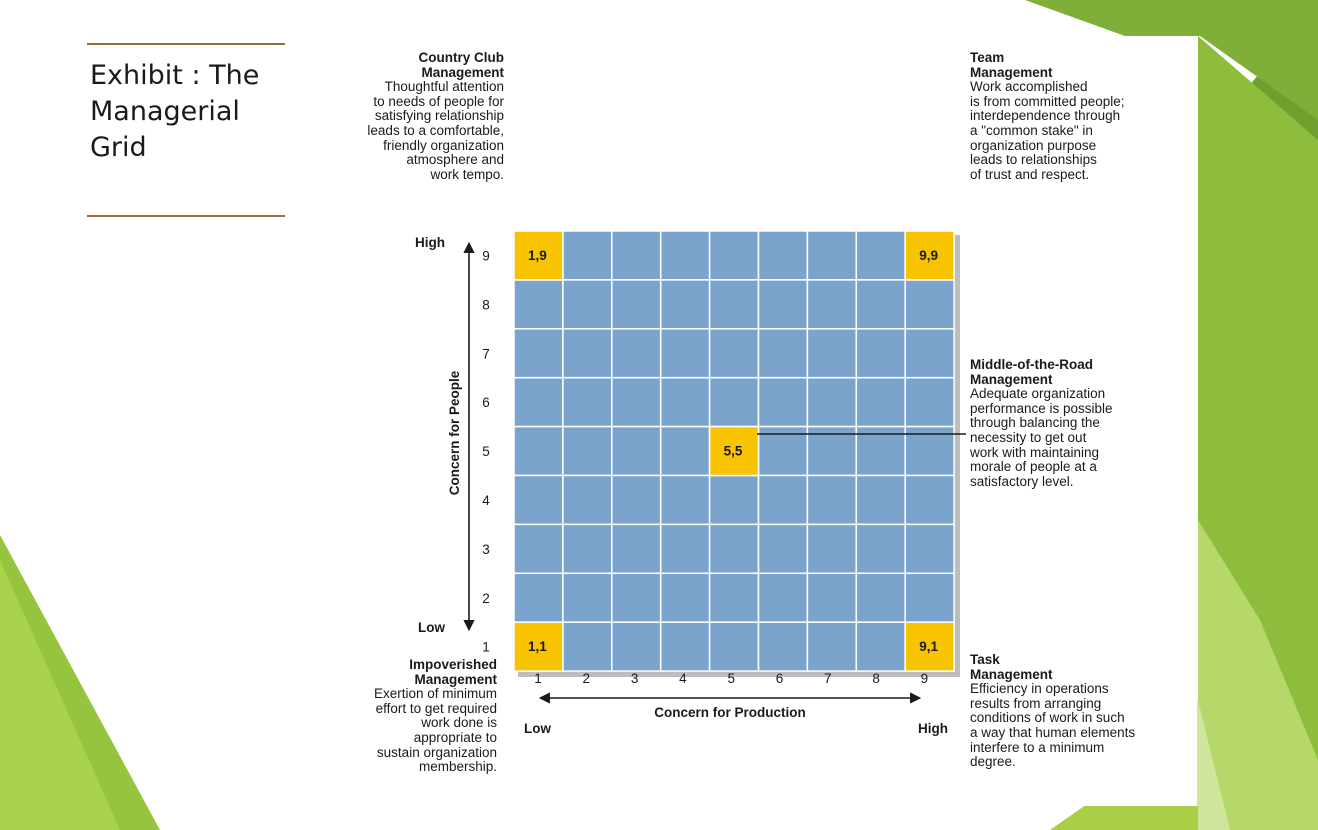 The height and width of the screenshot is (830, 1318). What do you see at coordinates (1171, 60) in the screenshot?
I see `right-facet-top` at bounding box center [1171, 60].